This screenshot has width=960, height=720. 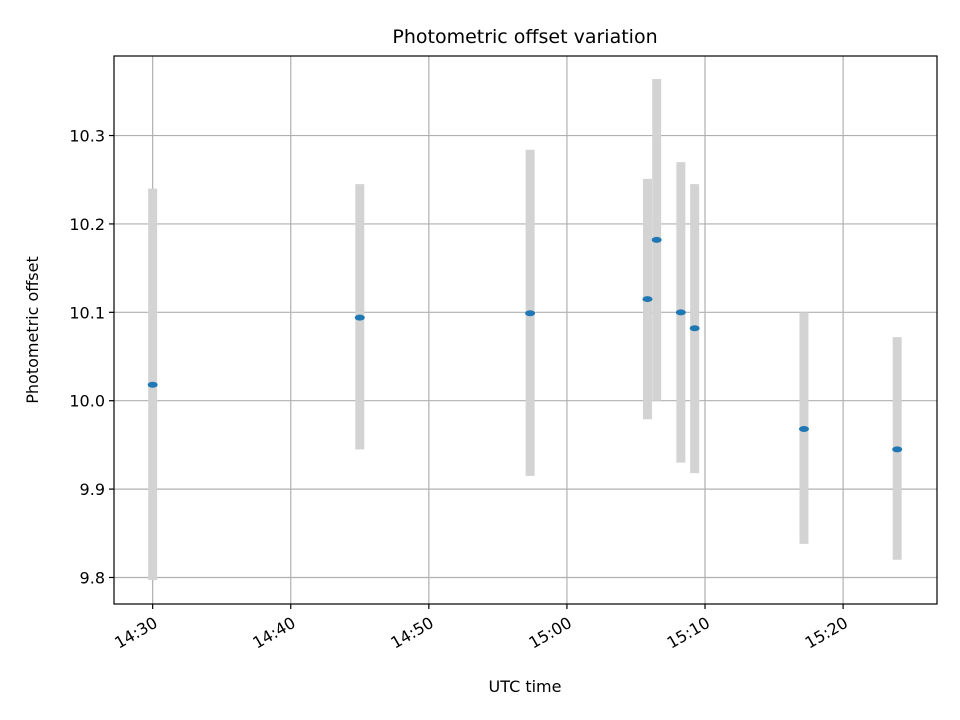 What do you see at coordinates (525, 686) in the screenshot?
I see `x-axis-label: UTC time` at bounding box center [525, 686].